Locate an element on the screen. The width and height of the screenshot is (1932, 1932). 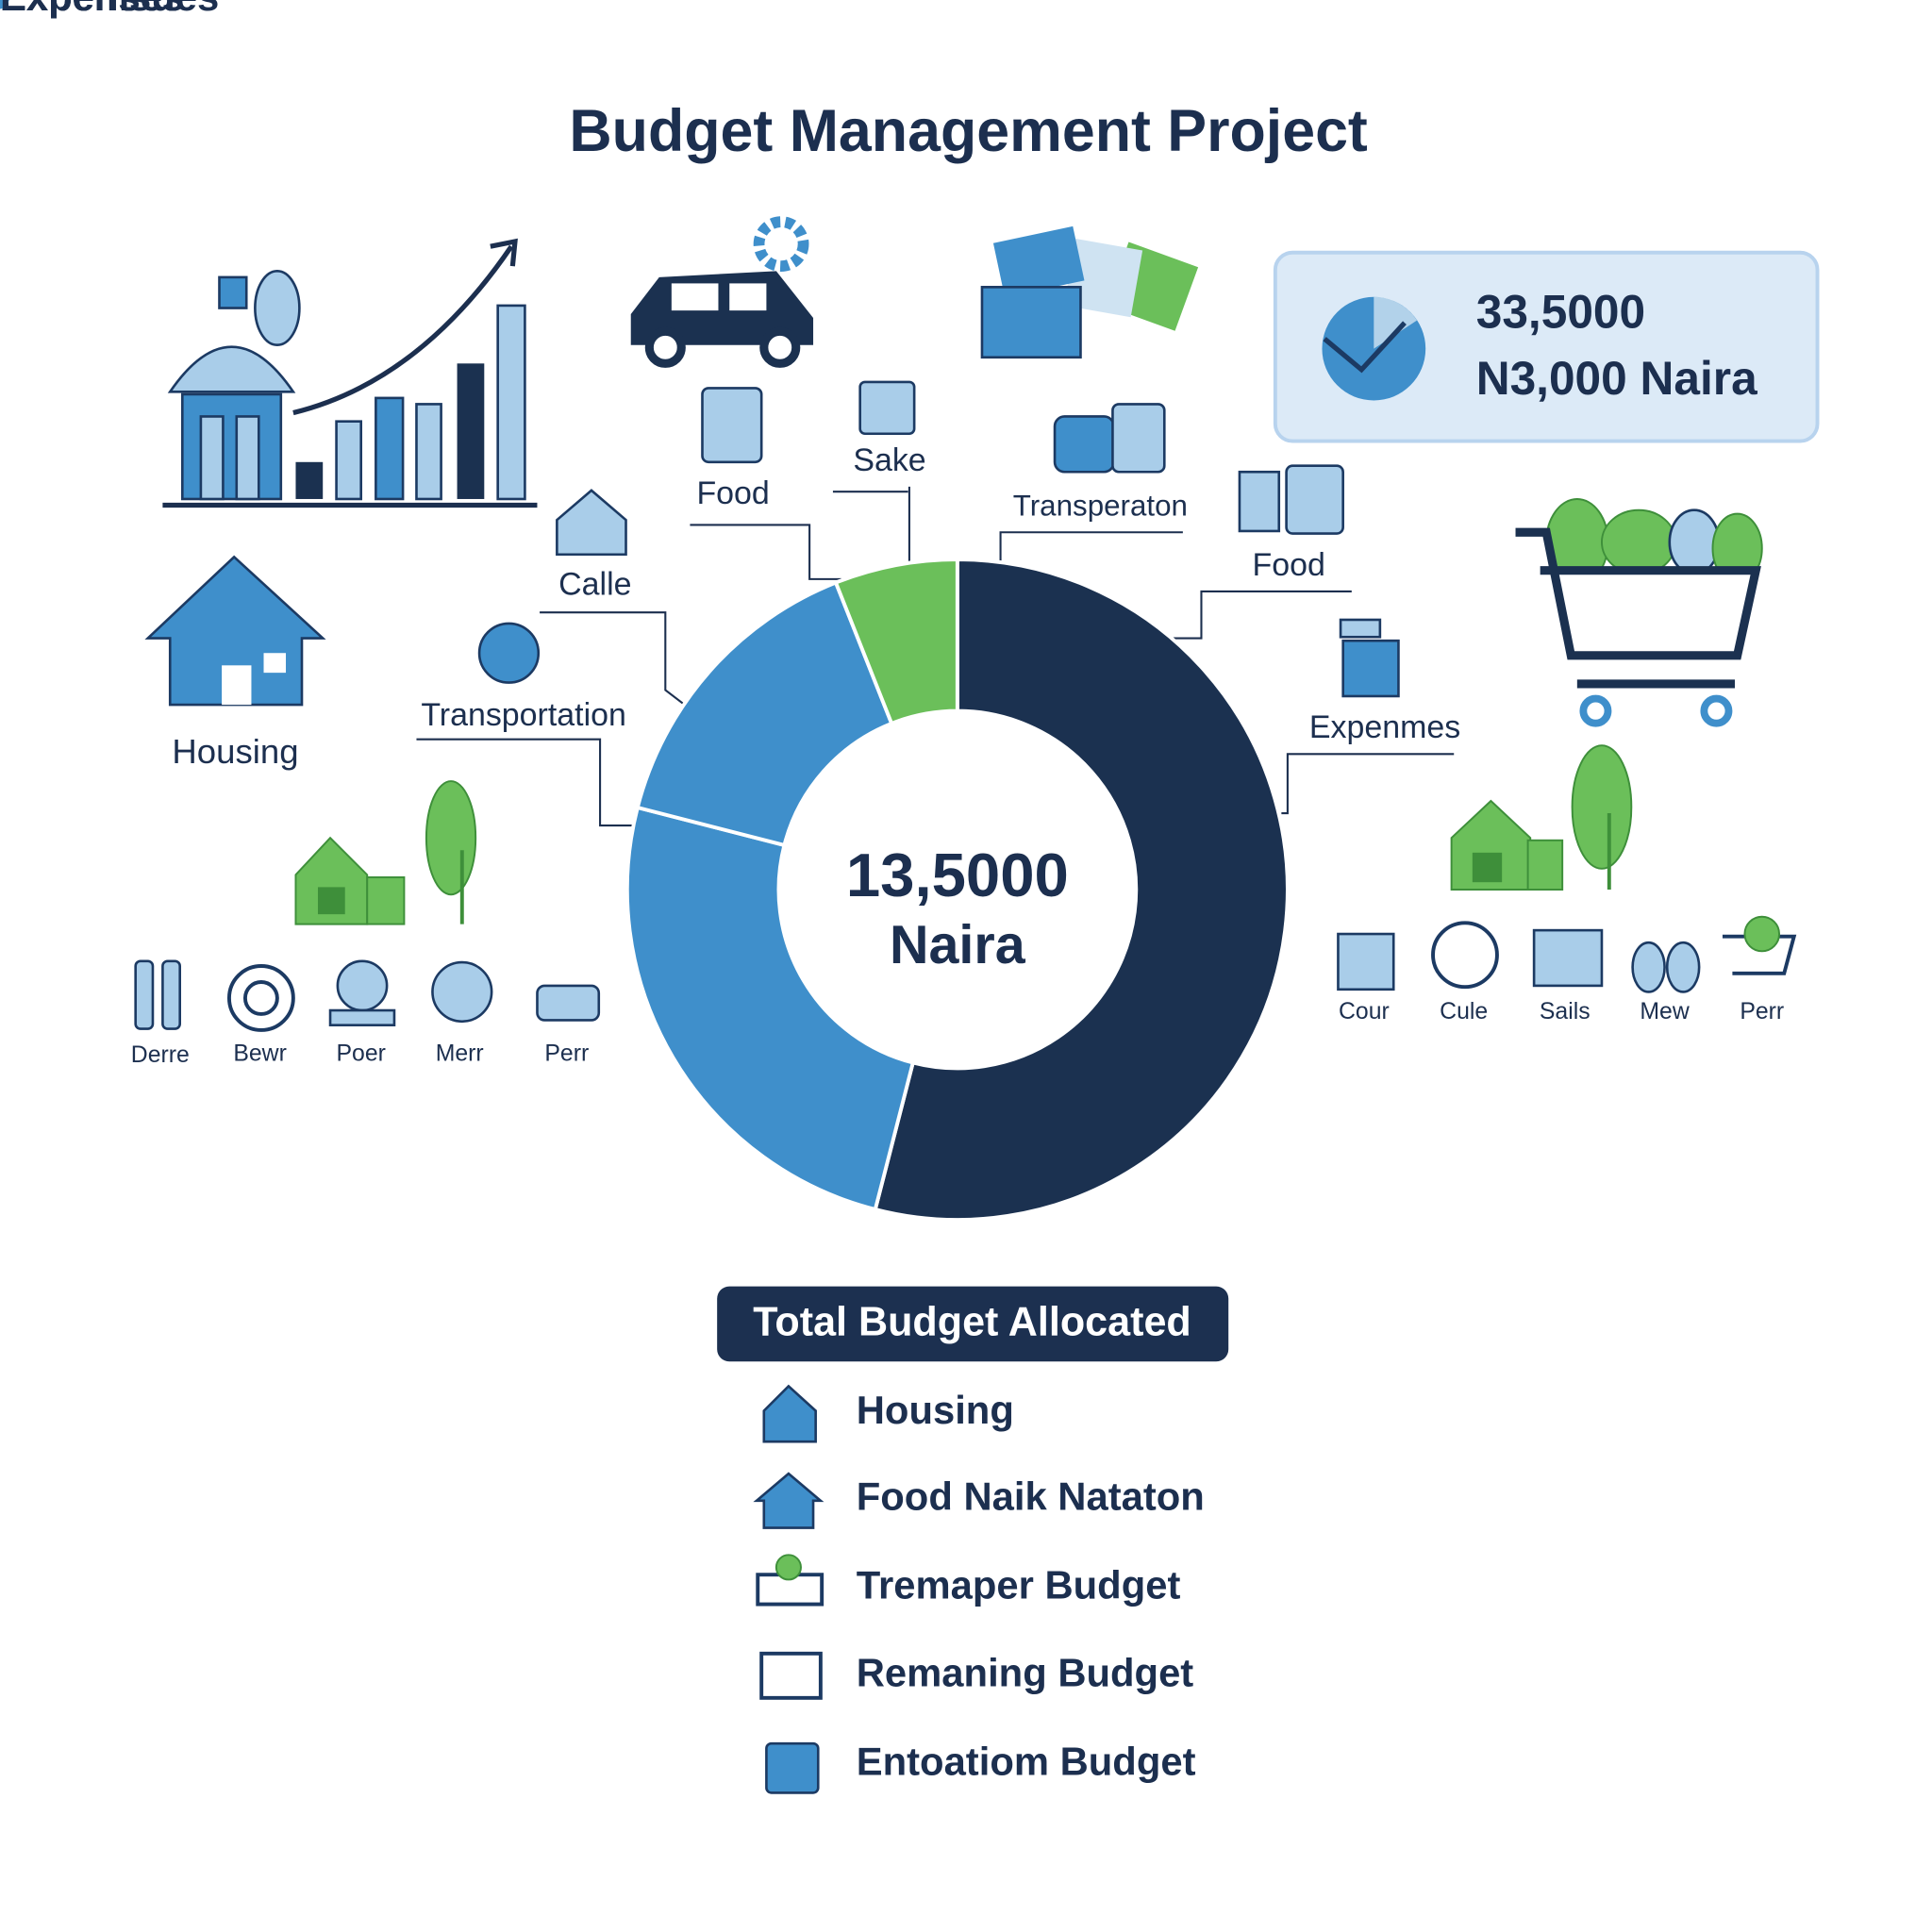
icon-label: Poer is located at coordinates (361, 1054).